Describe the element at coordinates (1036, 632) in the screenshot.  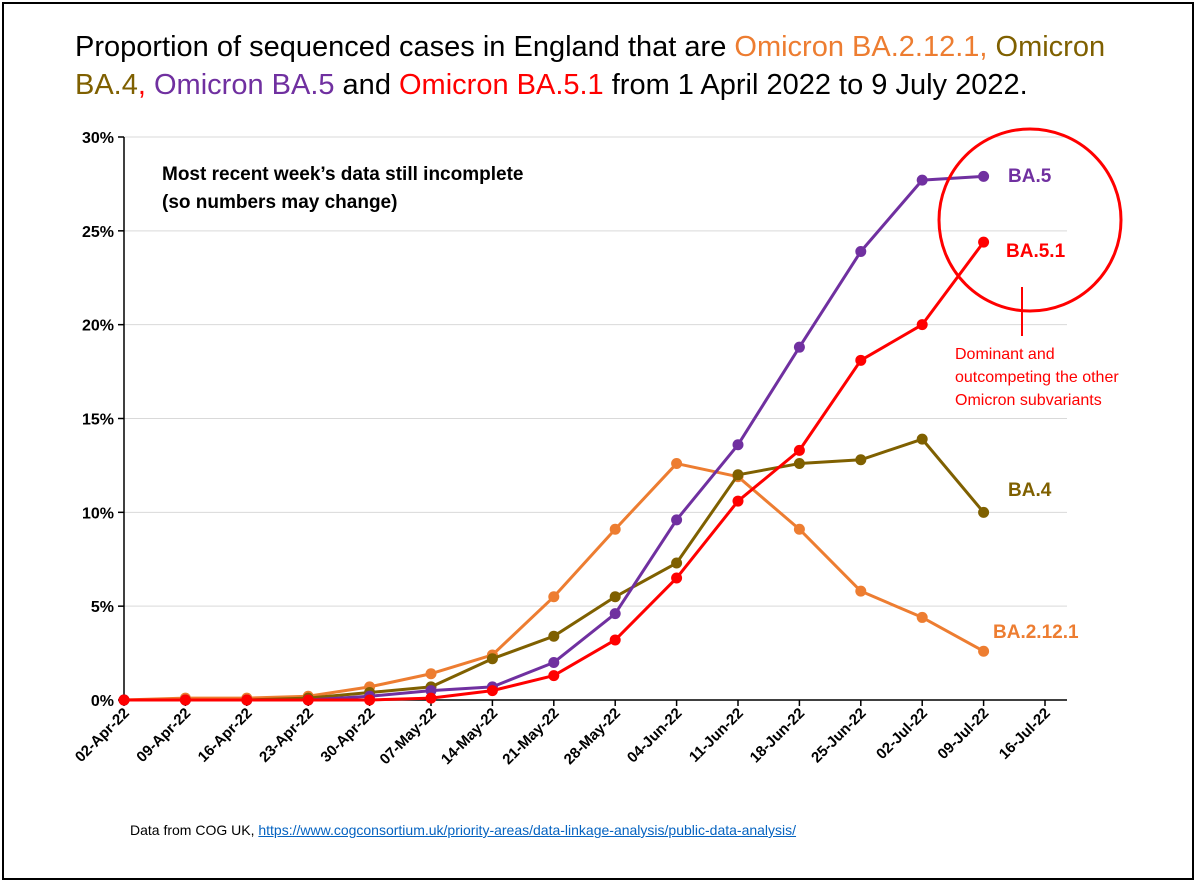
I see `series-label-ba-2-12-1: BA.2.12.1` at that location.